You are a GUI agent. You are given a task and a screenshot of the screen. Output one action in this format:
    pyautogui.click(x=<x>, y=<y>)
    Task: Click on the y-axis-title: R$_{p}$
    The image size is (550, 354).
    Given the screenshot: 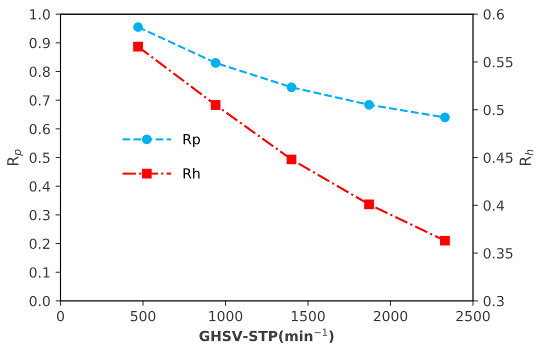 What is the action you would take?
    pyautogui.click(x=15, y=157)
    